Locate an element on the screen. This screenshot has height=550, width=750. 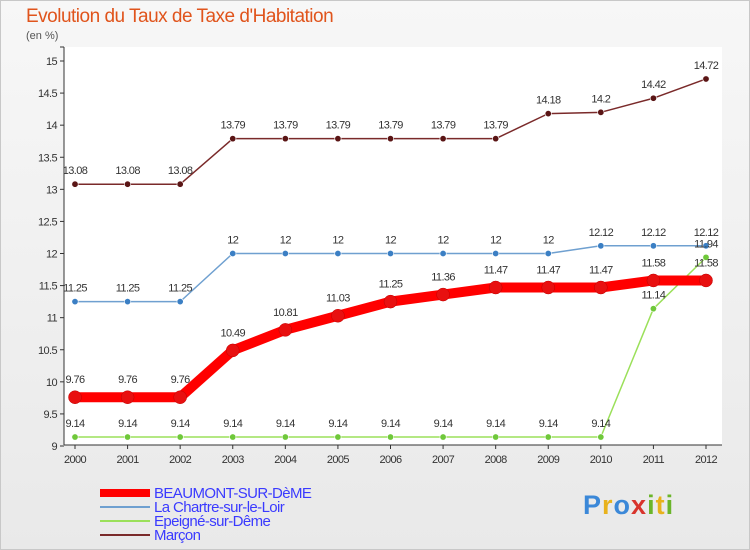
chart-subtitle: (en %) is located at coordinates (42, 36).